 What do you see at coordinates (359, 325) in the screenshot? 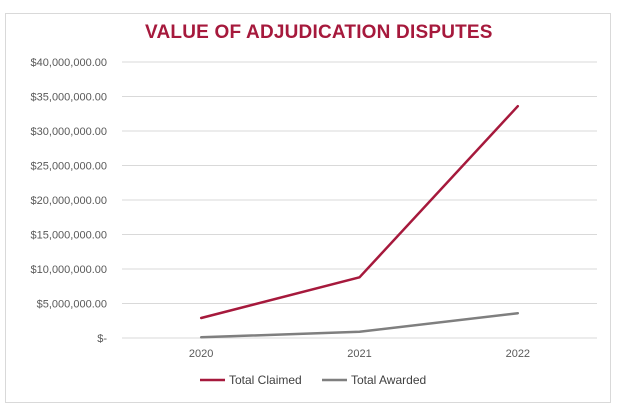
I see `series-line-total-awarded` at bounding box center [359, 325].